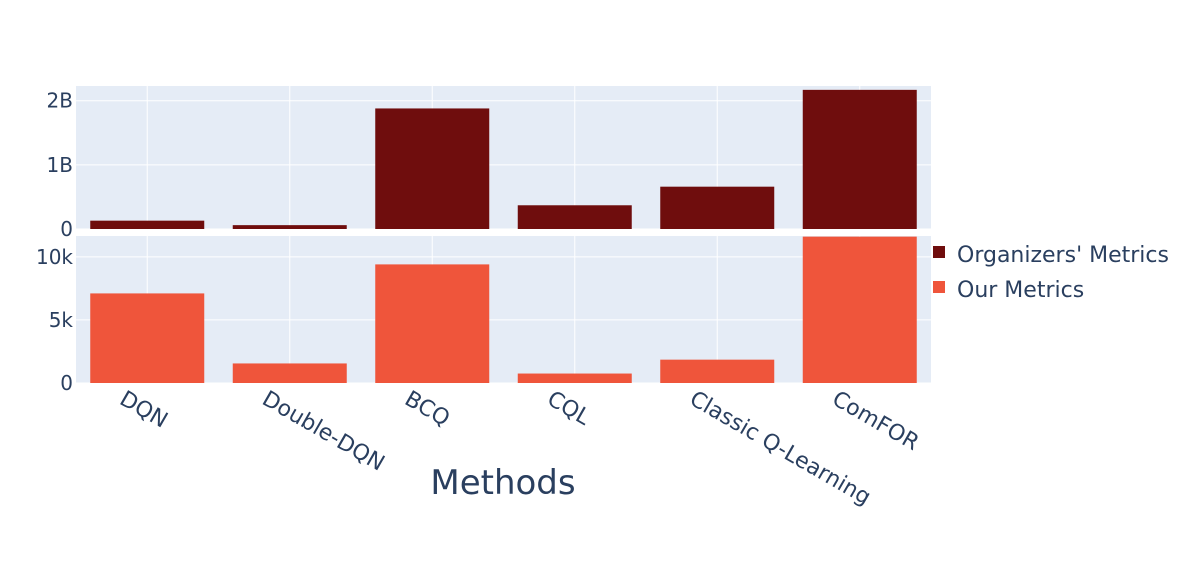 Image resolution: width=1196 pixels, height=566 pixels. Describe the element at coordinates (569, 409) in the screenshot. I see `x-tick-label: CQL` at that location.